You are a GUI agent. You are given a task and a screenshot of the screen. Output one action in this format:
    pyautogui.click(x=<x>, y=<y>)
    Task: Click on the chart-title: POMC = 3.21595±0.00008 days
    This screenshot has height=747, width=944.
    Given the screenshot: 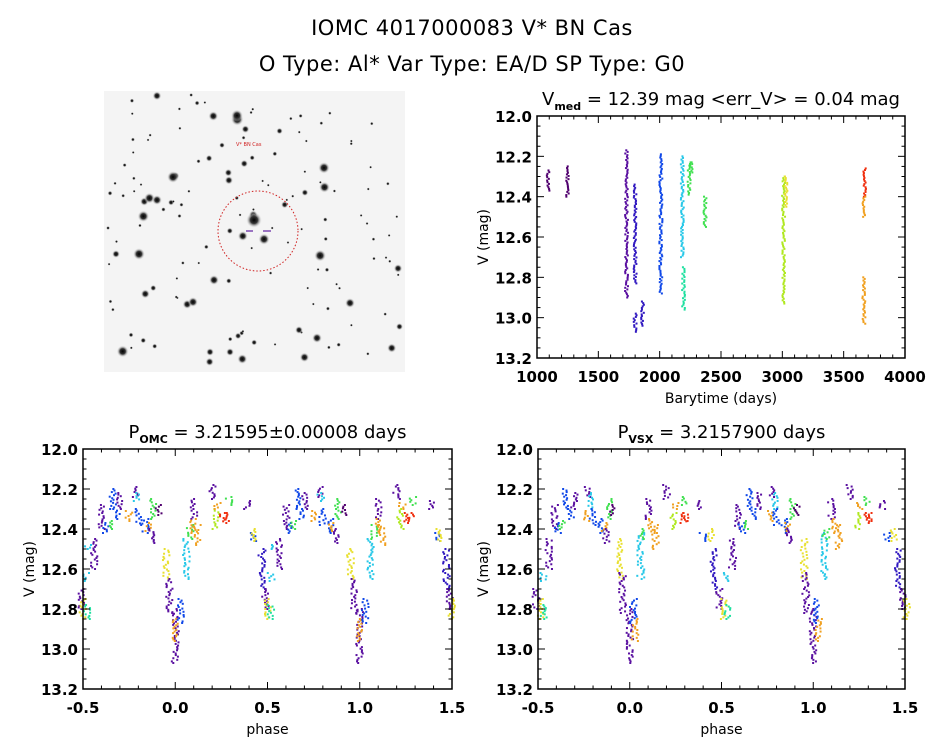 What is the action you would take?
    pyautogui.click(x=268, y=434)
    